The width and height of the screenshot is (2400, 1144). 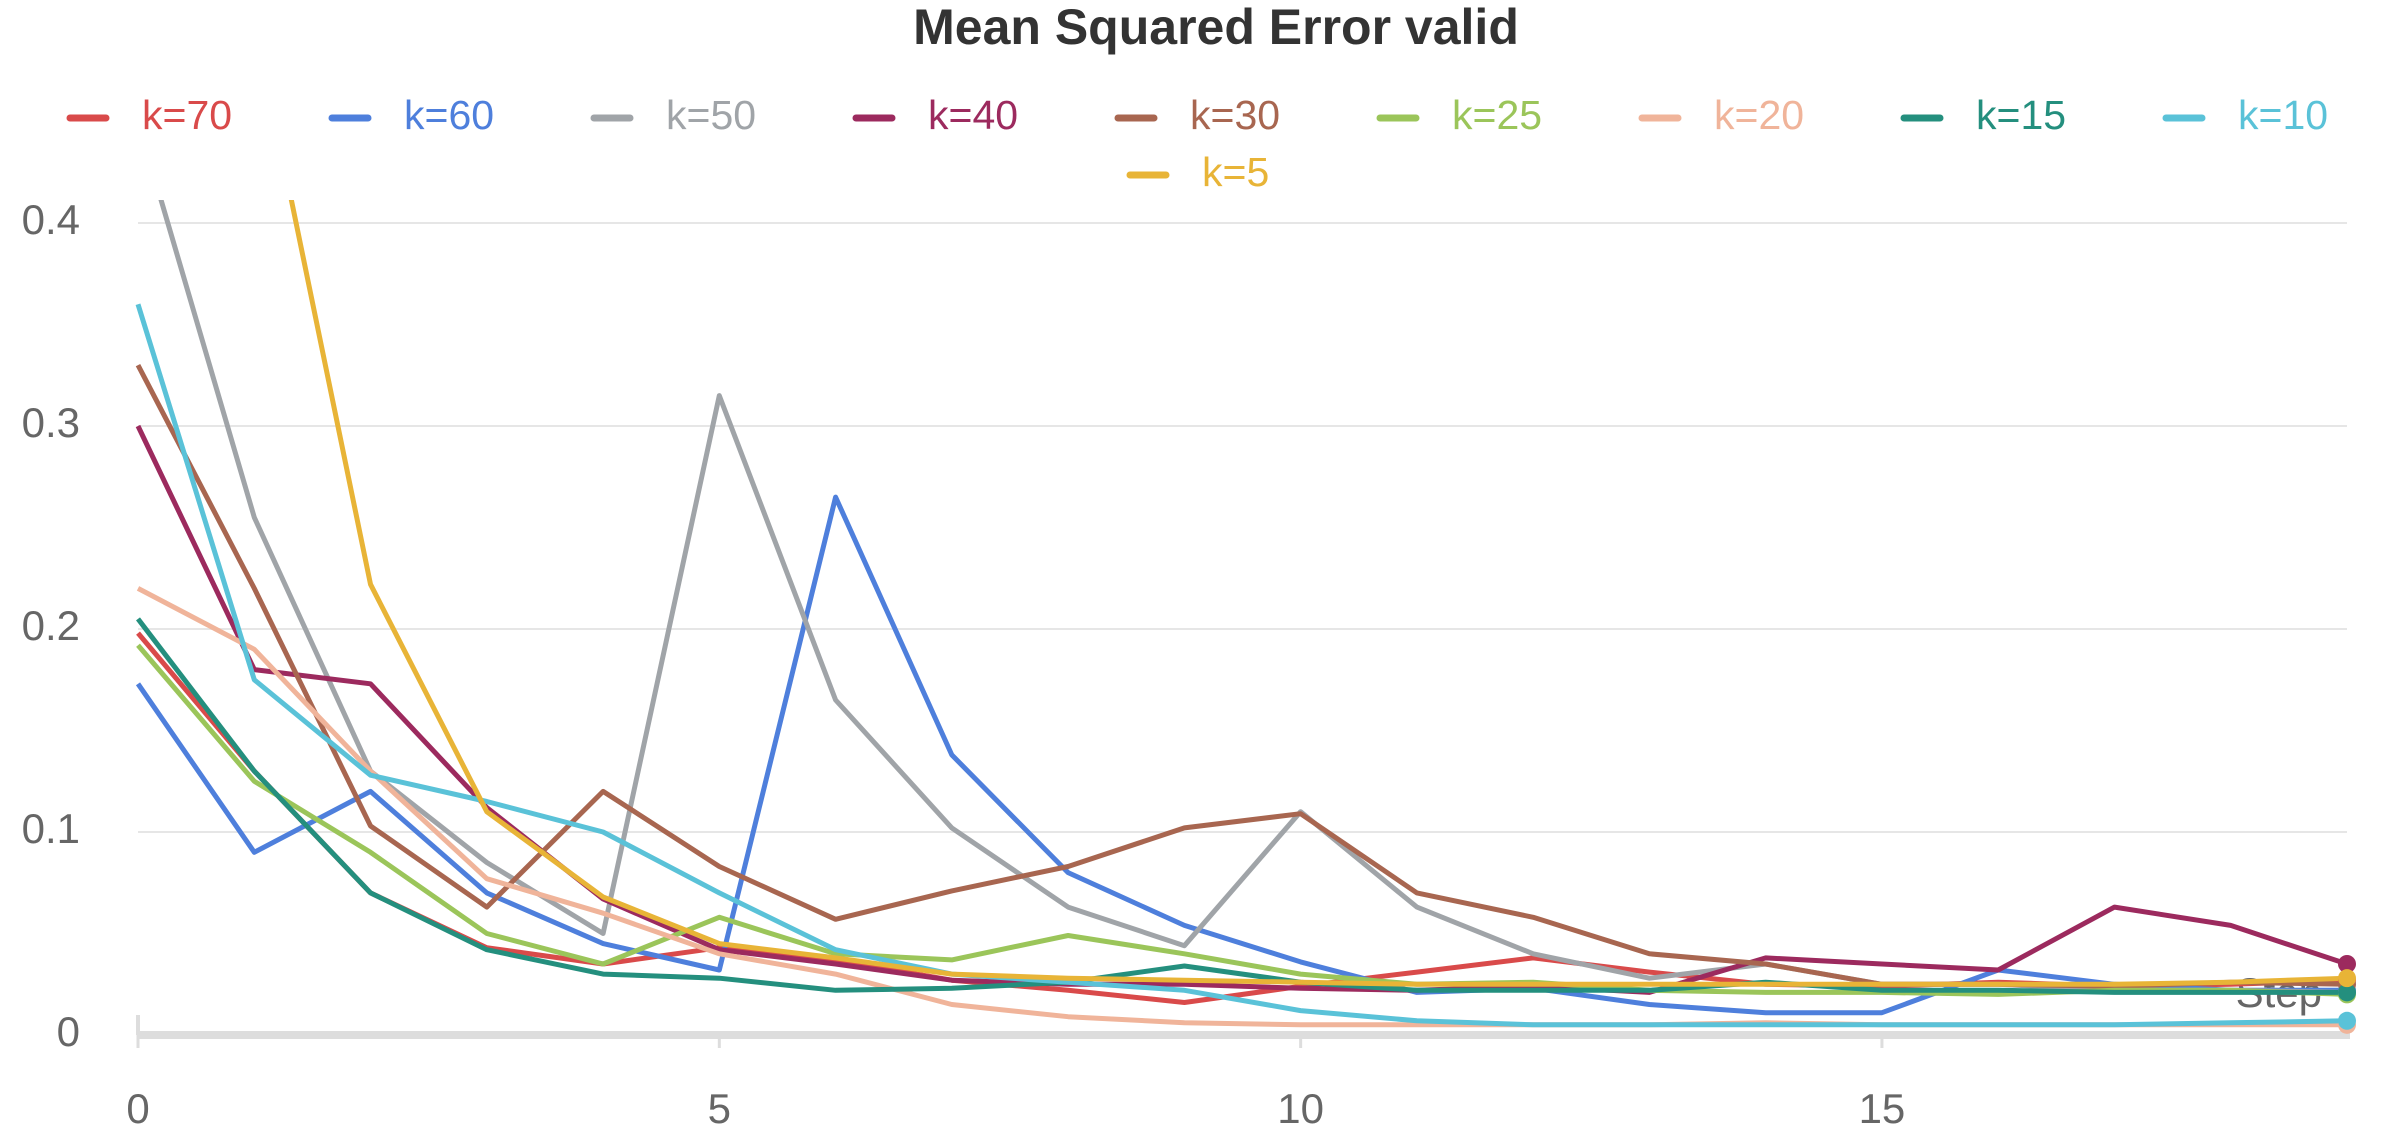 I want to click on x-tick-label: 0, so click(x=137, y=1108).